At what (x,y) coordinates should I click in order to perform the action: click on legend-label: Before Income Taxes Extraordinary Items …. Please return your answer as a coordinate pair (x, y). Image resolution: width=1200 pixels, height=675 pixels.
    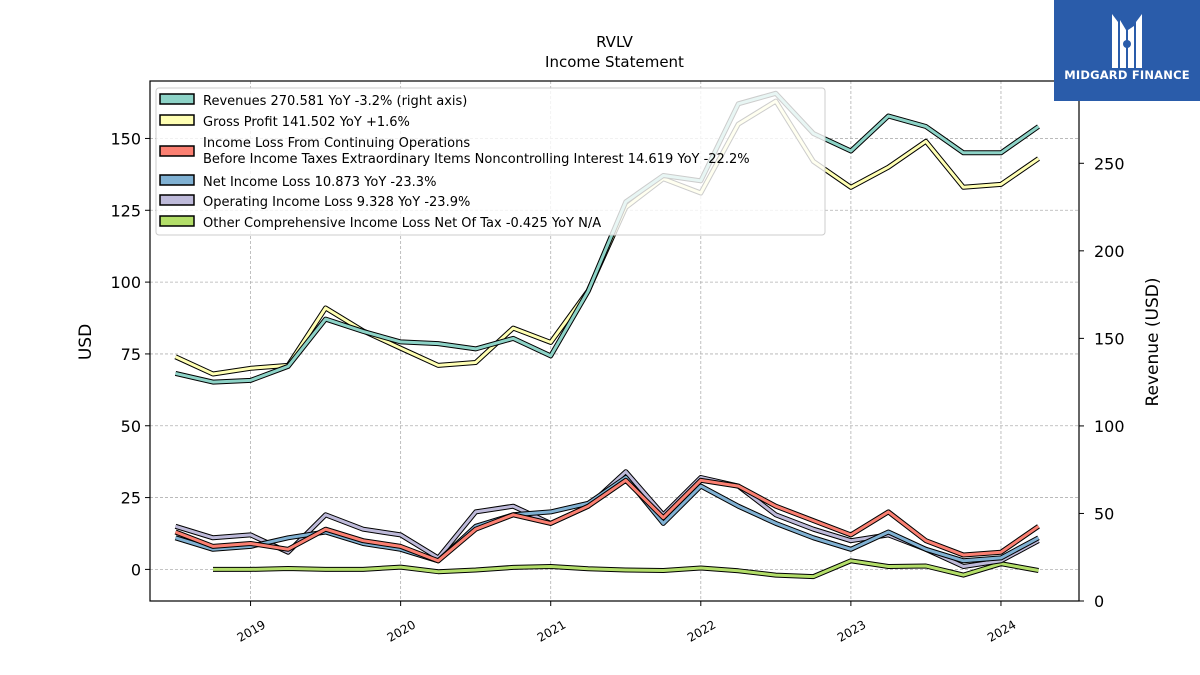
    Looking at the image, I should click on (476, 159).